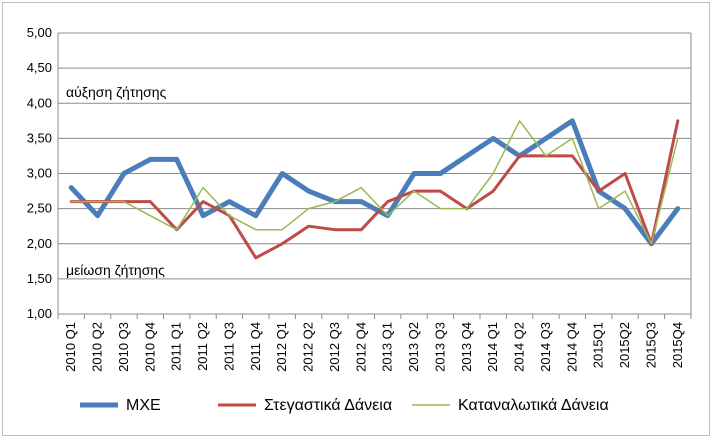  I want to click on x-tick-label: 2014 Q2, so click(519, 347).